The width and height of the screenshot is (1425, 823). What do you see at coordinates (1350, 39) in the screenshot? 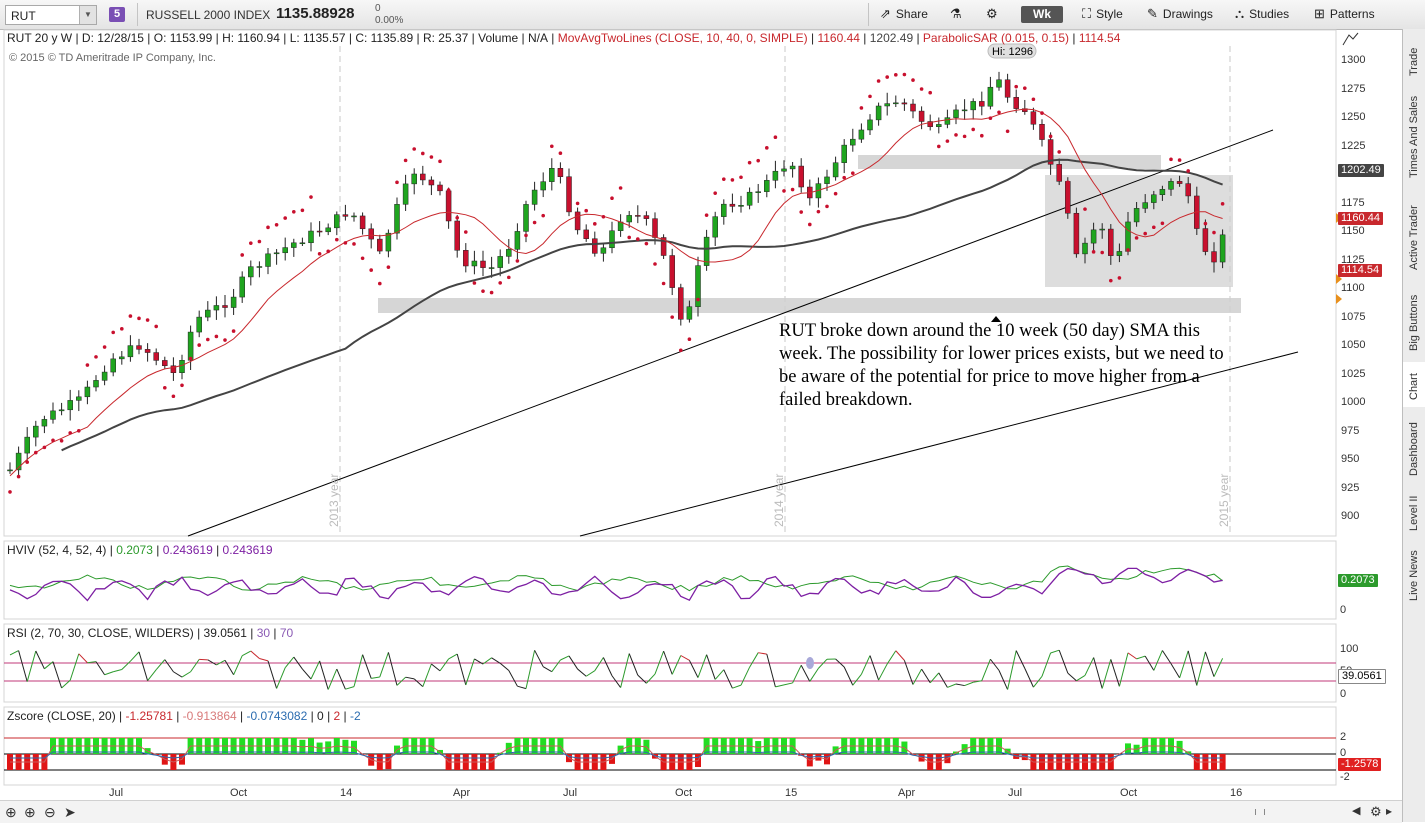
I see `chart-tool-icon` at bounding box center [1350, 39].